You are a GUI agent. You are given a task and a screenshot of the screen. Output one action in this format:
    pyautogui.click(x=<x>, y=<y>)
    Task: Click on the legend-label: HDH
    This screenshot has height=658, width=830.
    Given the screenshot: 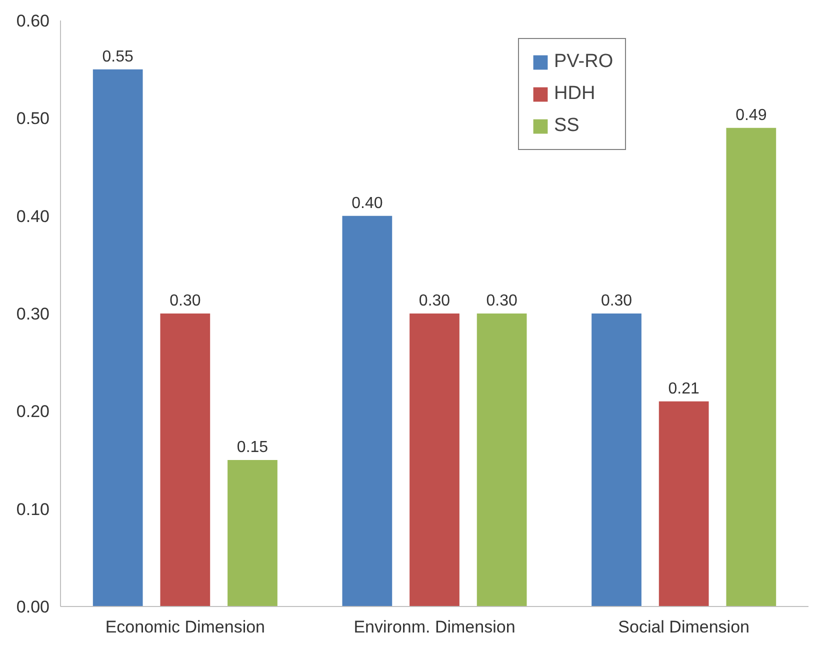 What is the action you would take?
    pyautogui.click(x=575, y=94)
    